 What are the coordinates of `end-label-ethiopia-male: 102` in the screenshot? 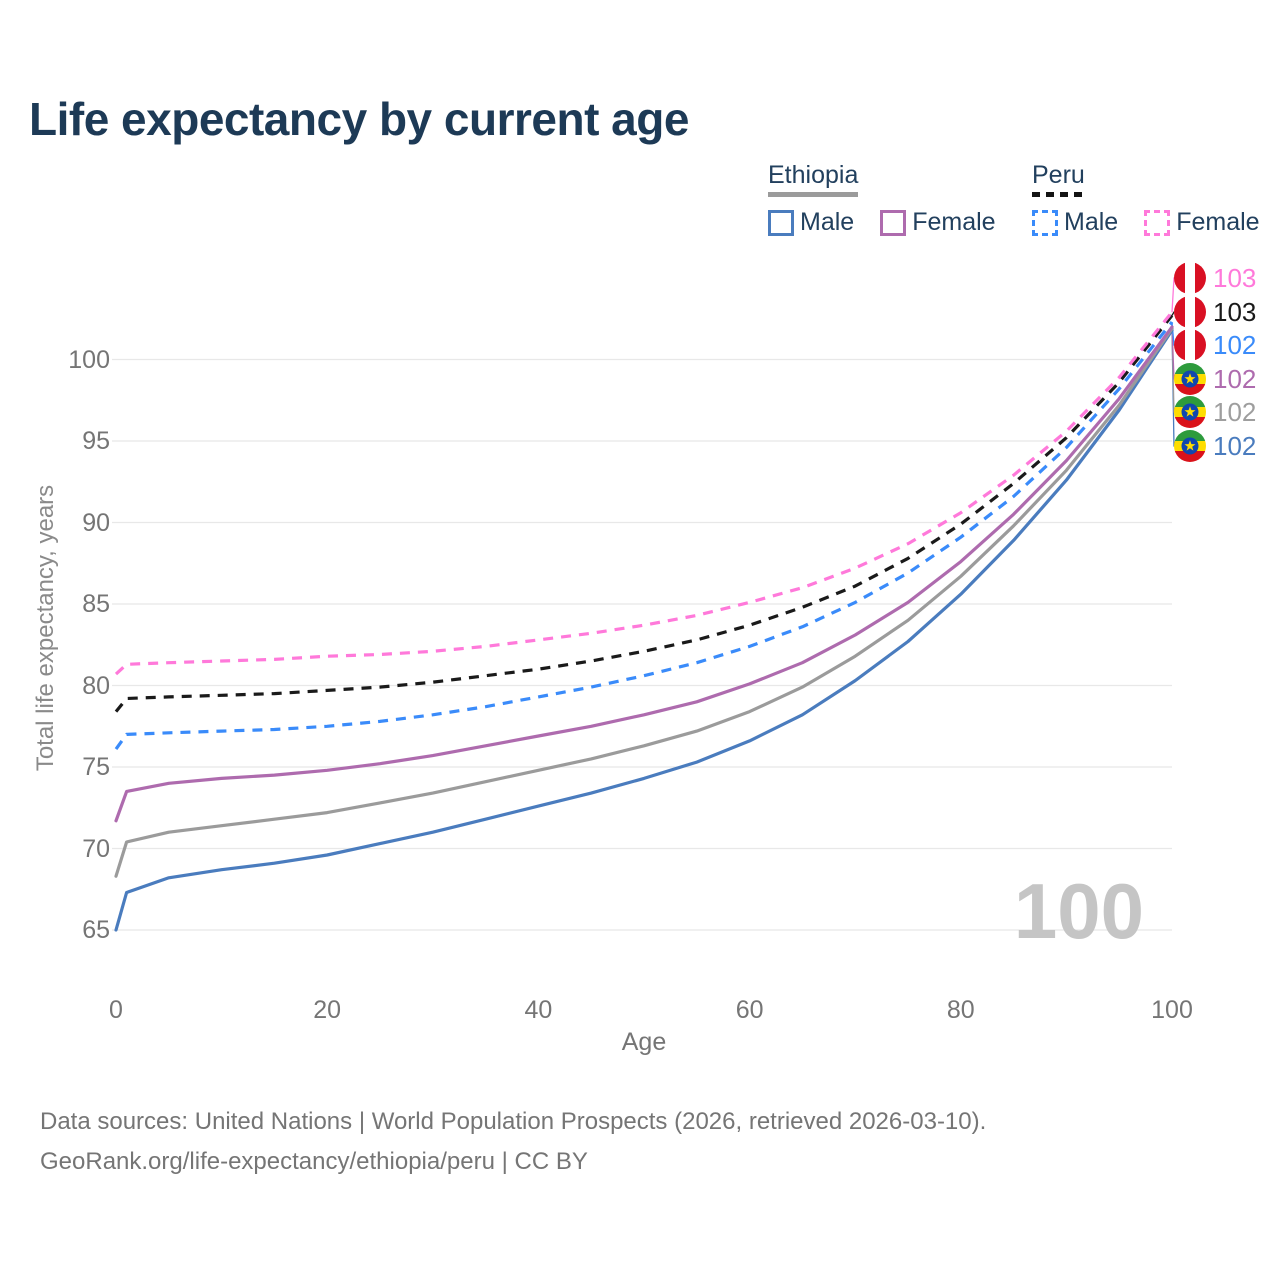 It's located at (1215, 446).